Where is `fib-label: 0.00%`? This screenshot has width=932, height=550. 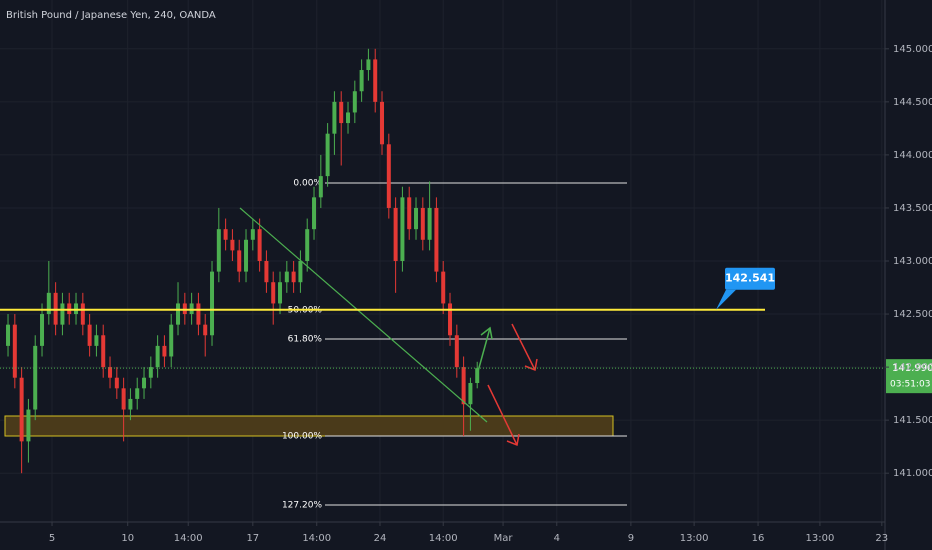 fib-label: 0.00% is located at coordinates (307, 184).